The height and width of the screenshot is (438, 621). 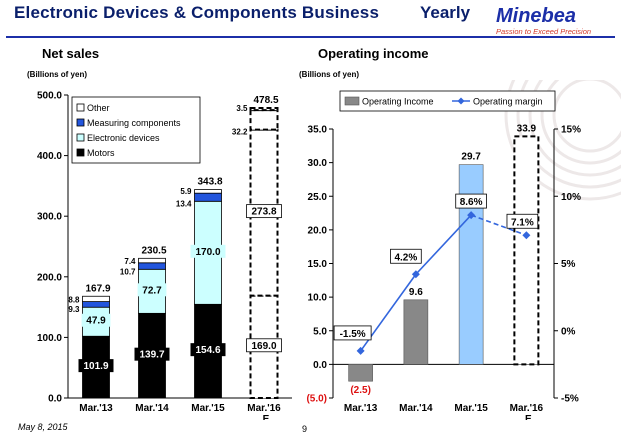 I want to click on data-label-other: 7.4, so click(x=130, y=261).